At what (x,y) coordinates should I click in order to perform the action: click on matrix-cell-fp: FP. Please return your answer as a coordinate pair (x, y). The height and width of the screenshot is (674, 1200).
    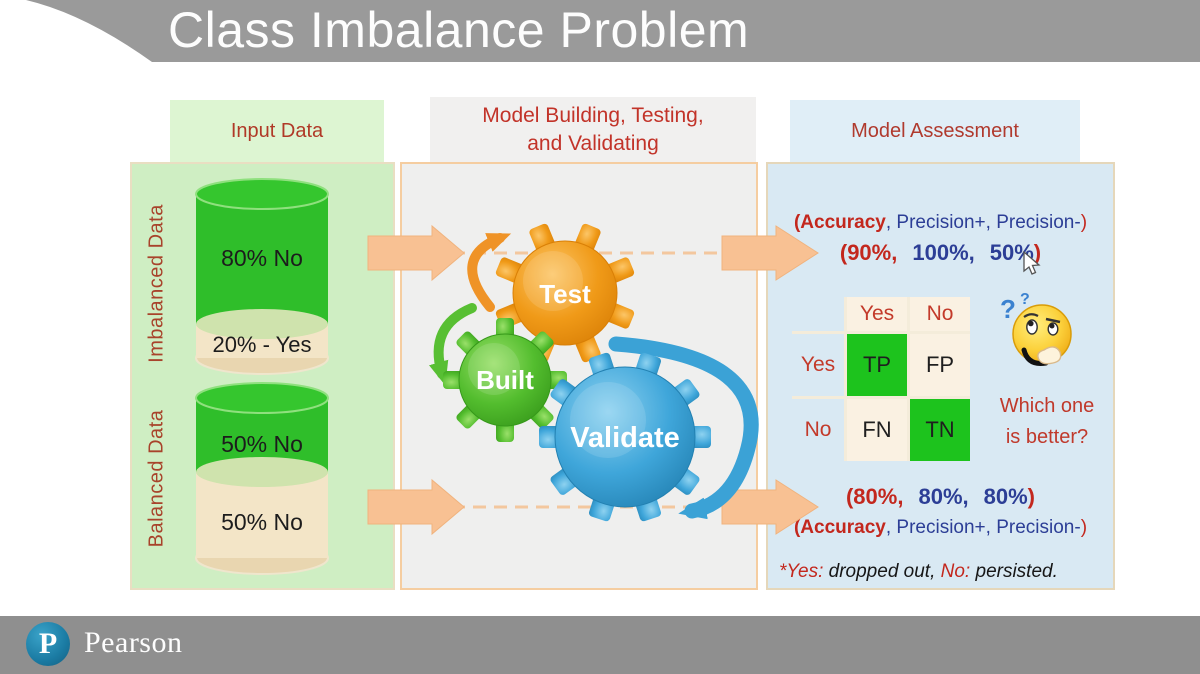
    Looking at the image, I should click on (940, 365).